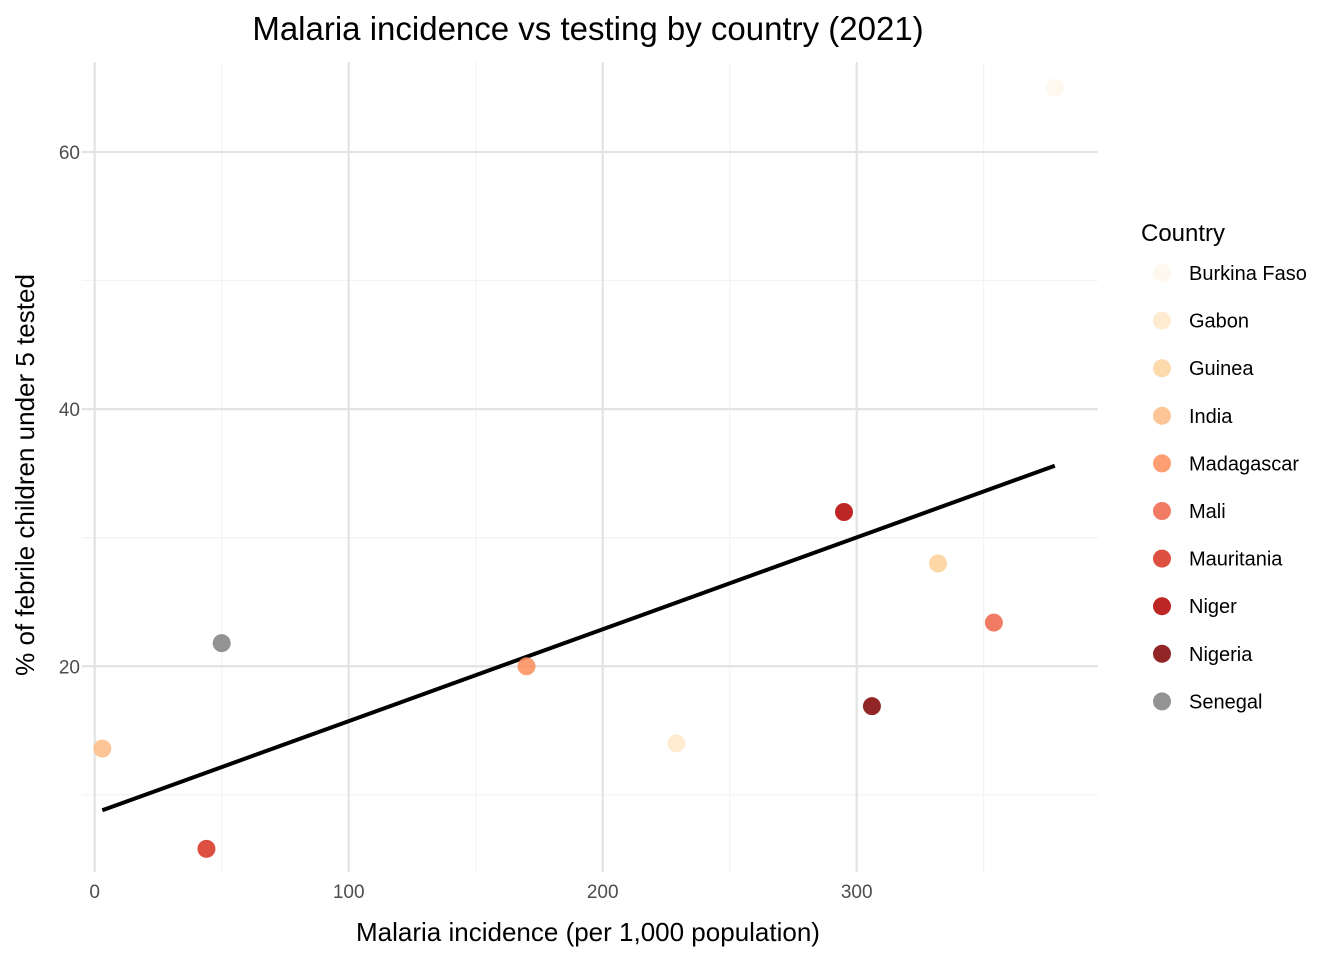 The width and height of the screenshot is (1344, 960). What do you see at coordinates (1221, 369) in the screenshot?
I see `legend-label: Guinea` at bounding box center [1221, 369].